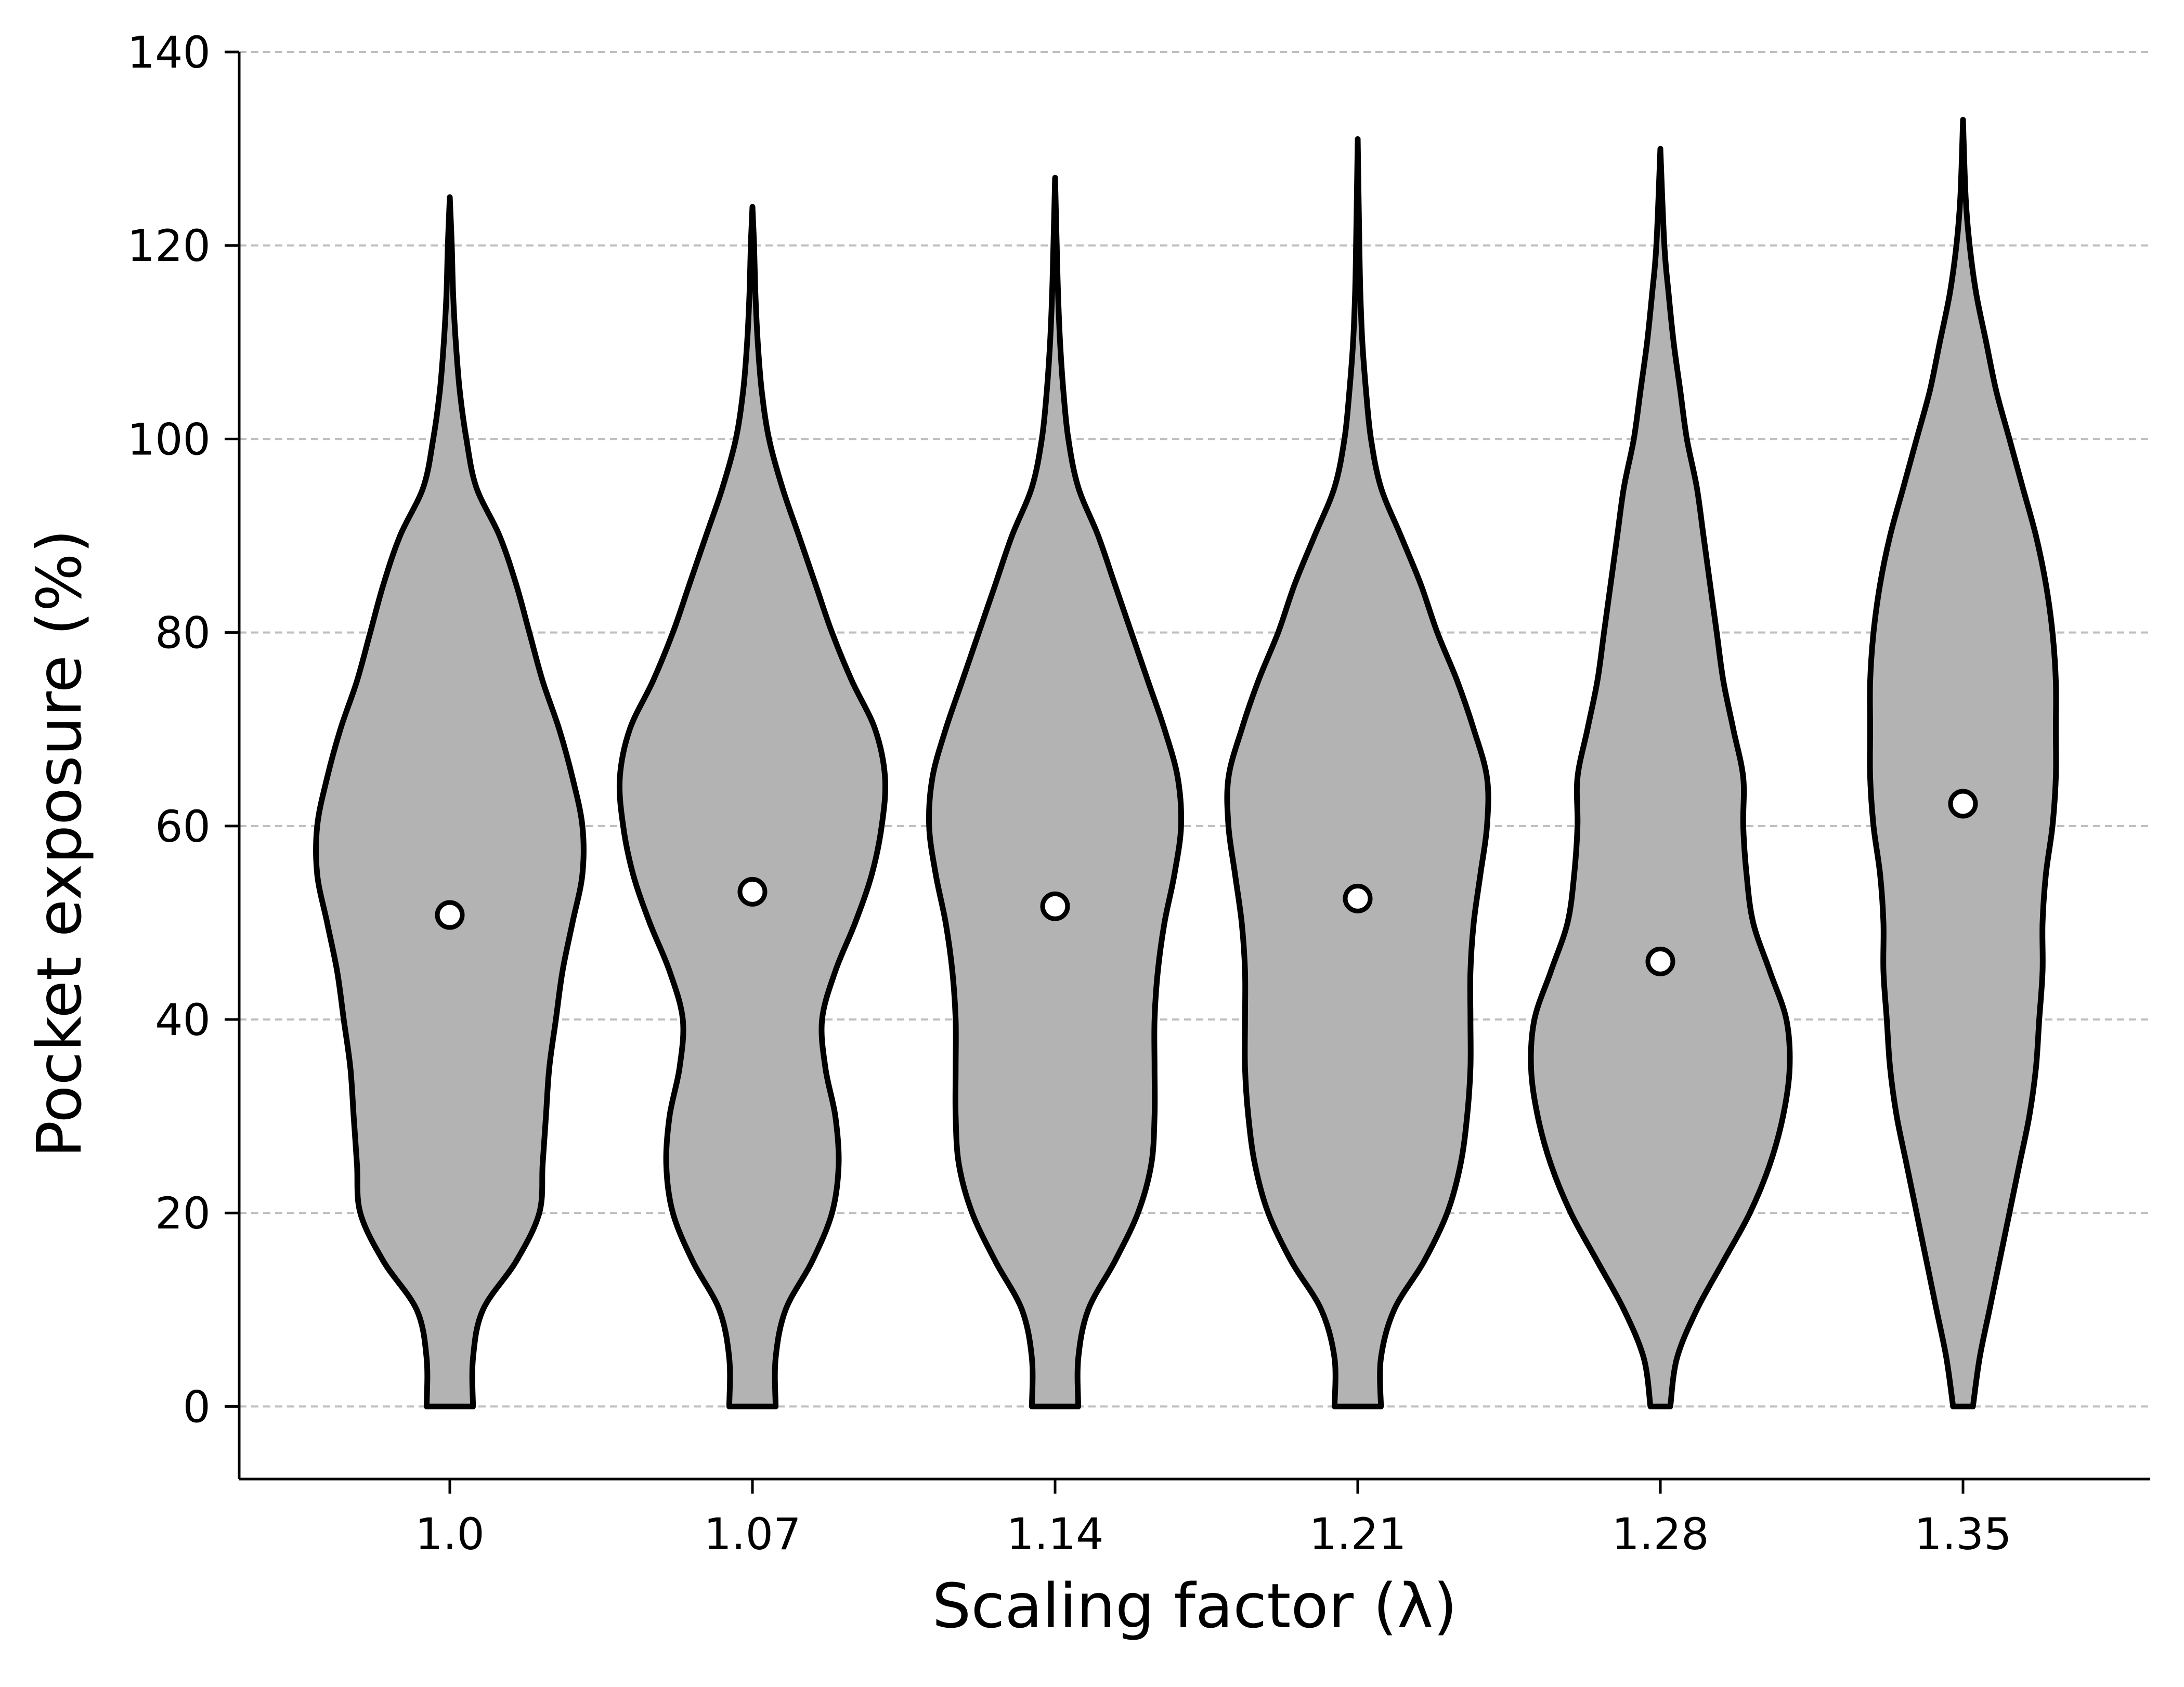 This screenshot has width=2184, height=1687. Describe the element at coordinates (1195, 1606) in the screenshot. I see `x-axis-title: Scaling factor (λ)` at that location.